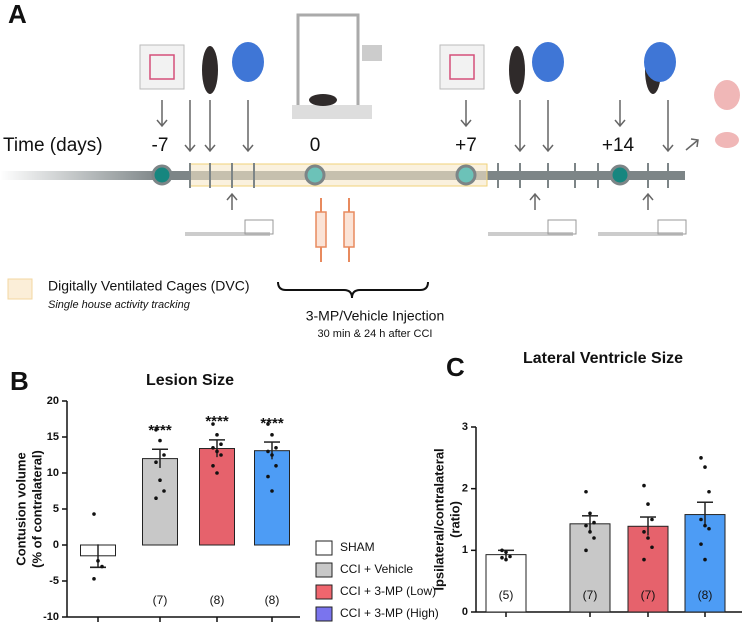 Image resolution: width=742 pixels, height=622 pixels. Describe the element at coordinates (56, 545) in the screenshot. I see `y-tick-label: 0` at that location.